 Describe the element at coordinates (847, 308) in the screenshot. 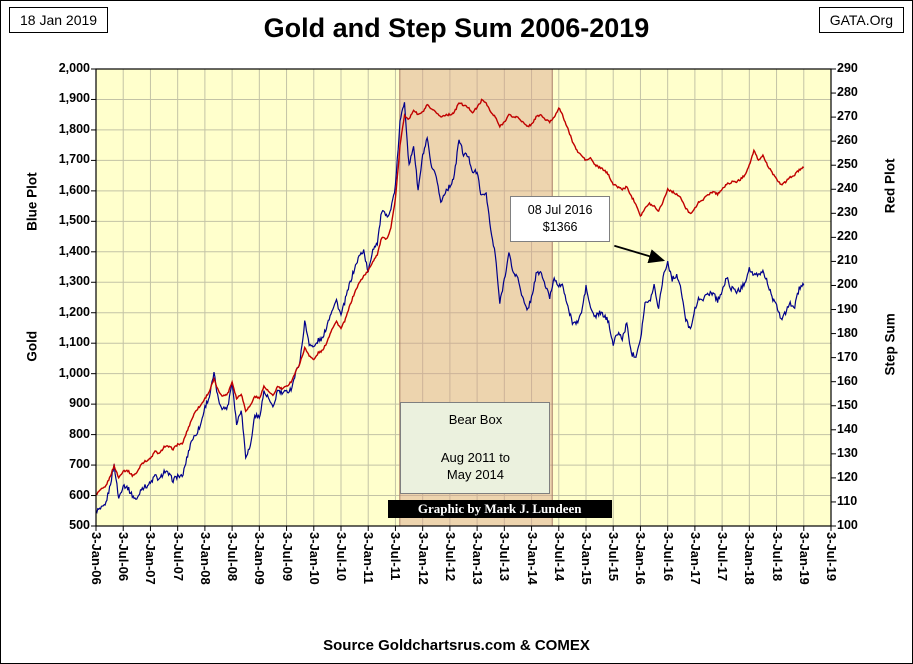

I see `right-axis-tick-label: 190` at that location.